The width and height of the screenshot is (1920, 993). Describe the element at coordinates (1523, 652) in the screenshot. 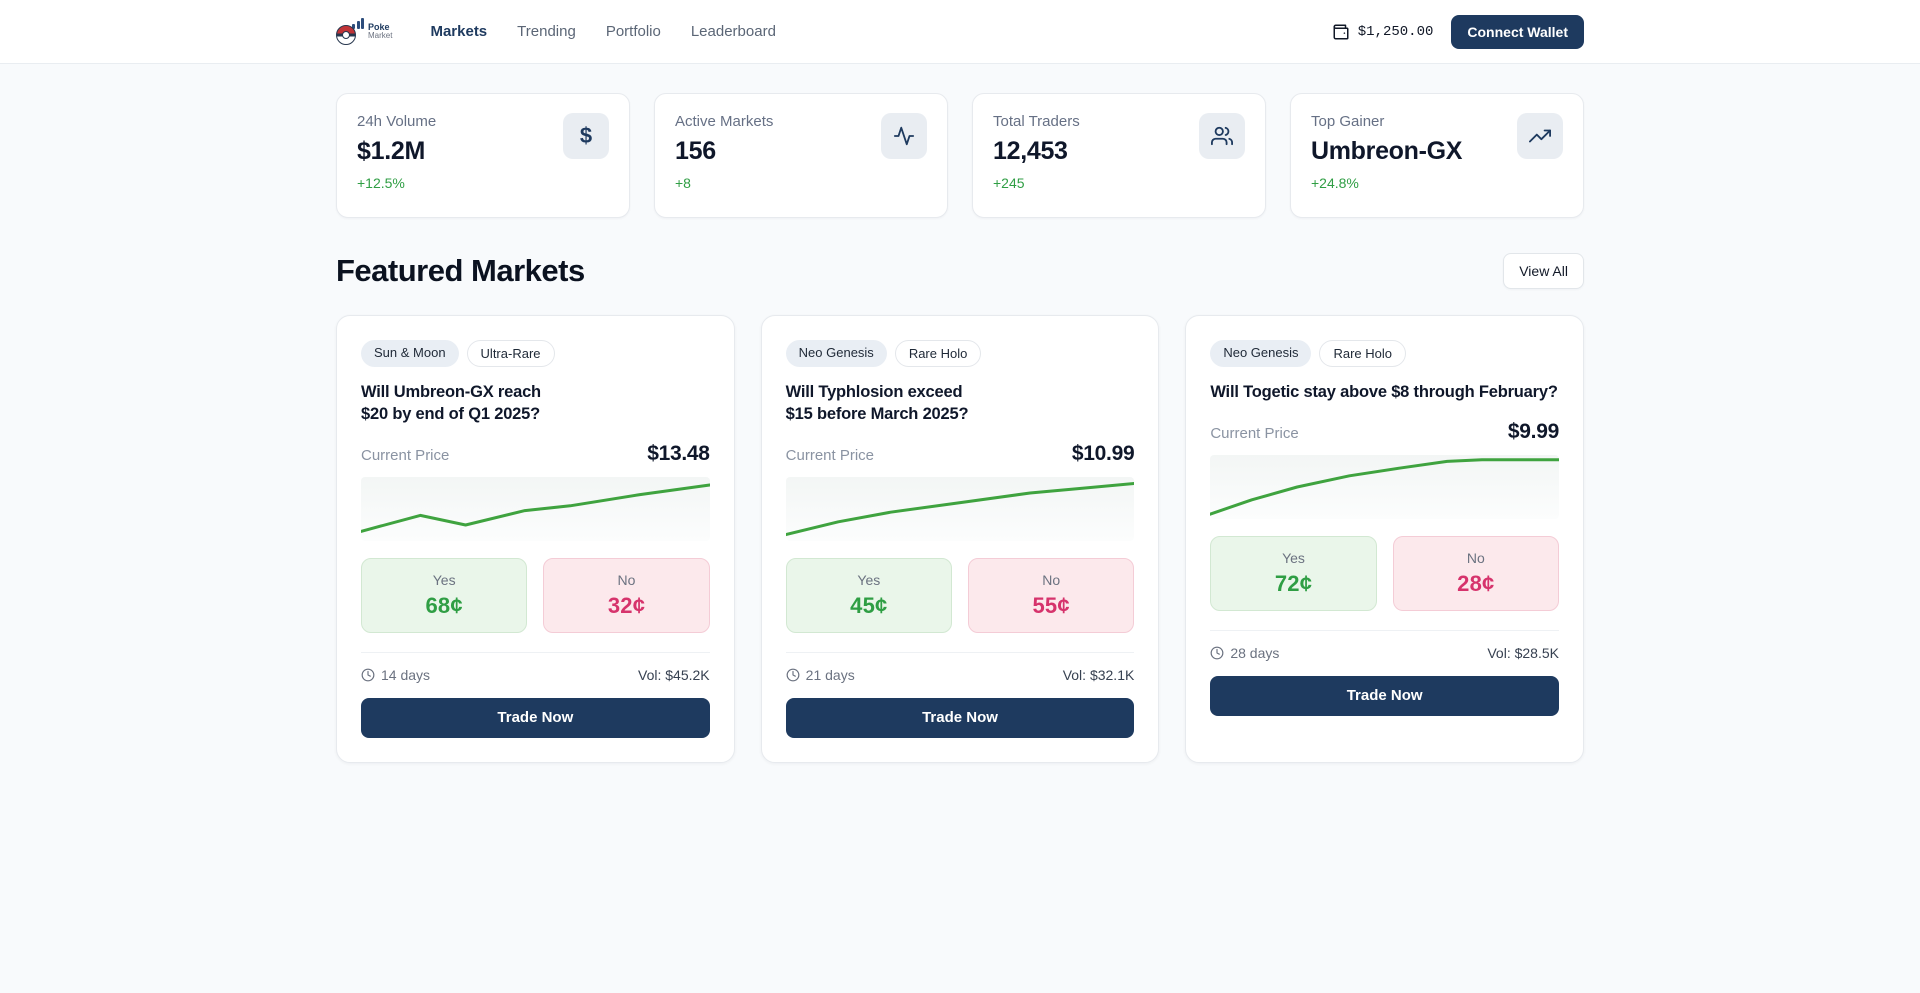

I see `volume-label: Vol: $28.5K` at that location.